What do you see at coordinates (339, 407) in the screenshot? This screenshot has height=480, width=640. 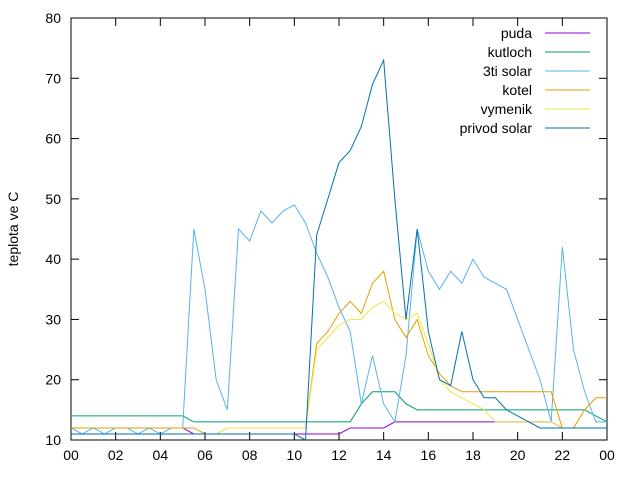 I see `series-line` at bounding box center [339, 407].